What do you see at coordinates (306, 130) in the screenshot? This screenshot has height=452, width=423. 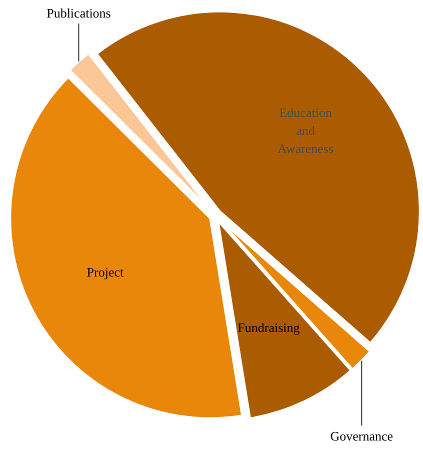 I see `slice-label: Education and Awareness` at bounding box center [306, 130].